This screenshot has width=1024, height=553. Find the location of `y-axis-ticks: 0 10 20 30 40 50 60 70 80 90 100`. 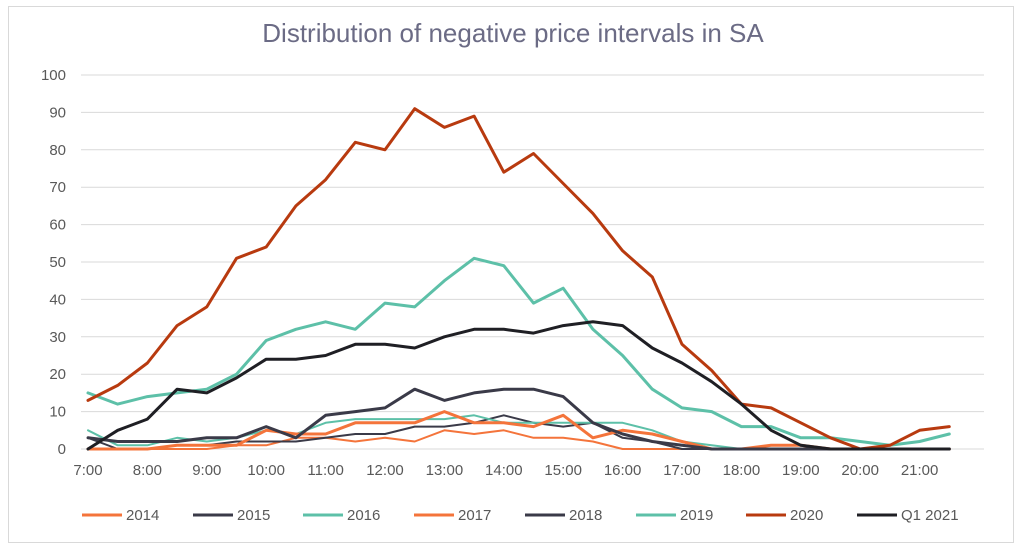

y-axis-ticks: 0 10 20 30 40 50 60 70 80 90 100 is located at coordinates (53, 262).